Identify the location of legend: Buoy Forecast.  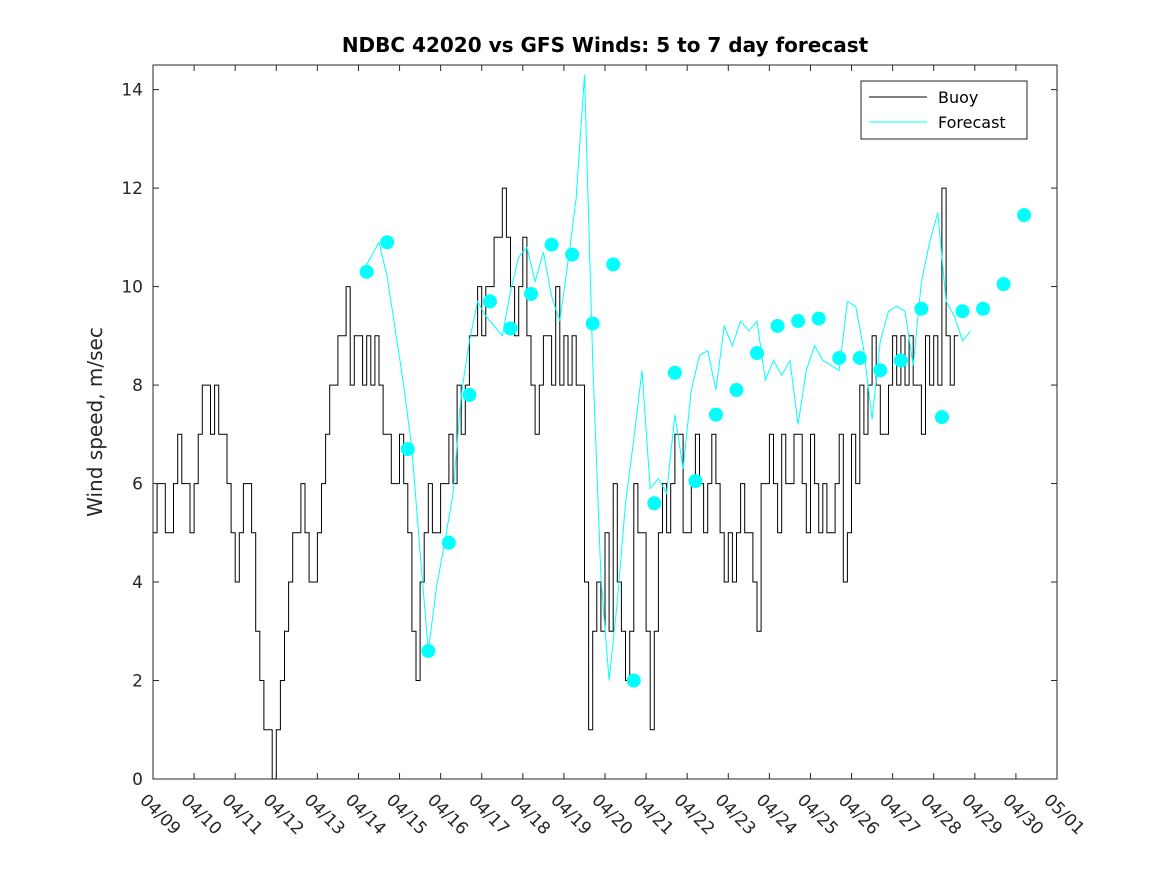
(944, 110).